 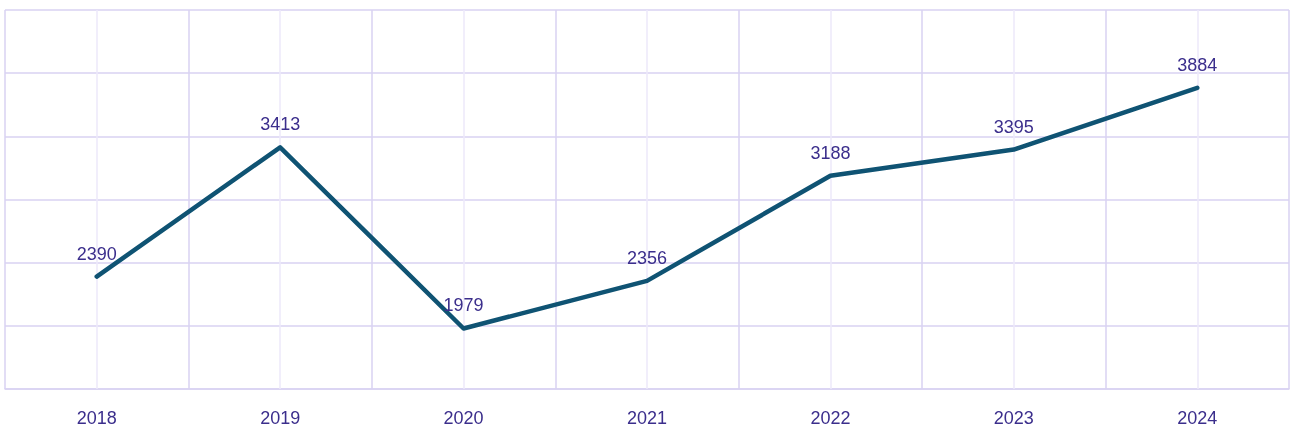 What do you see at coordinates (96, 418) in the screenshot?
I see `x-tick-label: 2018` at bounding box center [96, 418].